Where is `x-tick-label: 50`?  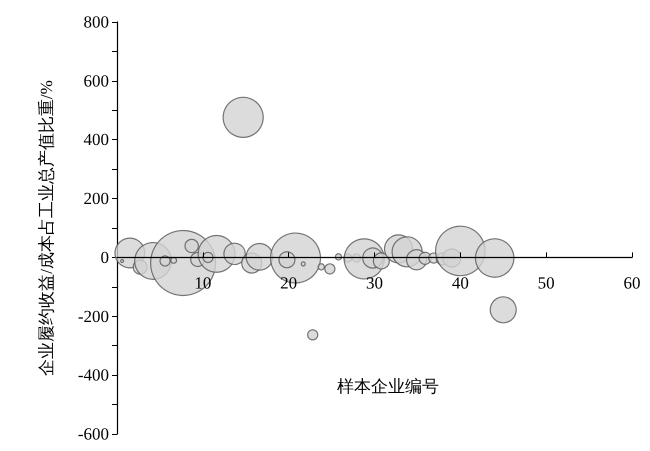 x-tick-label: 50 is located at coordinates (546, 282).